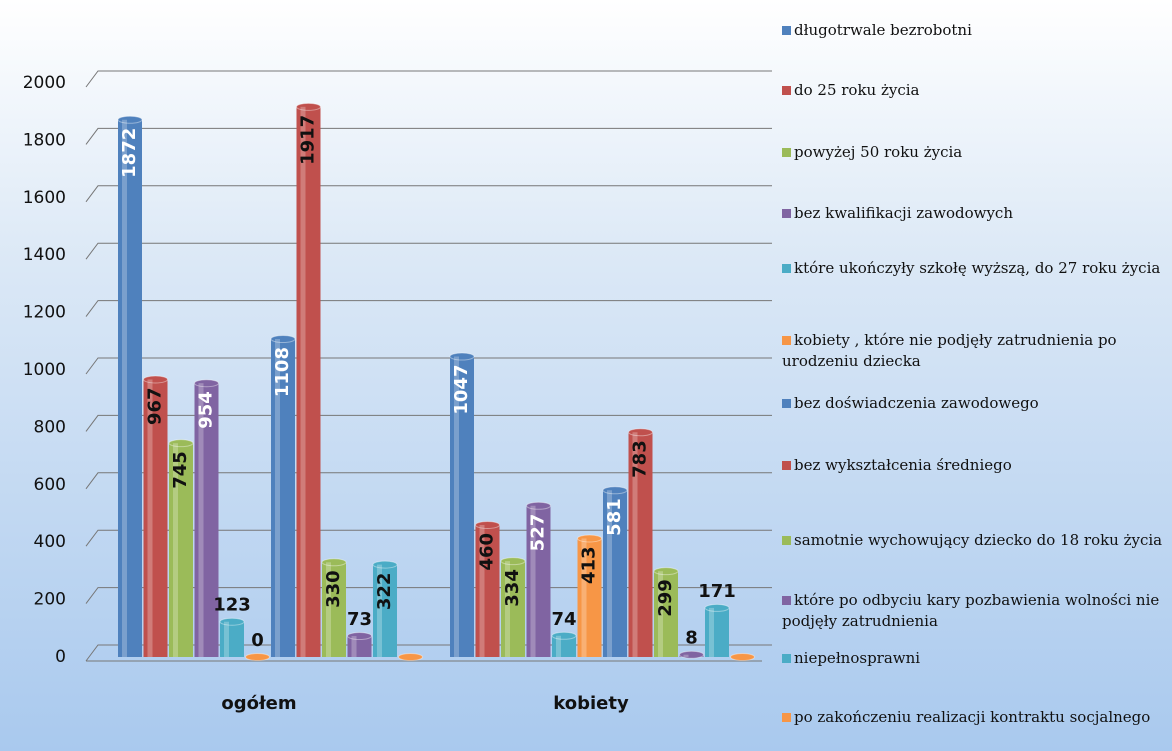 Image resolution: width=1172 pixels, height=751 pixels. I want to click on value-label: 745, so click(180, 470).